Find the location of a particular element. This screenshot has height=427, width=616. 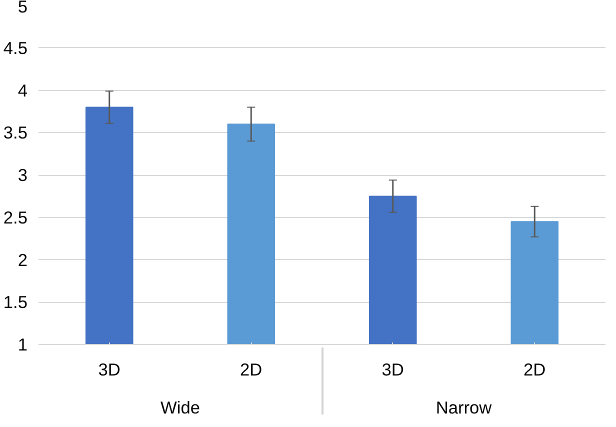

y-tick-label: 1.5 is located at coordinates (15, 302).